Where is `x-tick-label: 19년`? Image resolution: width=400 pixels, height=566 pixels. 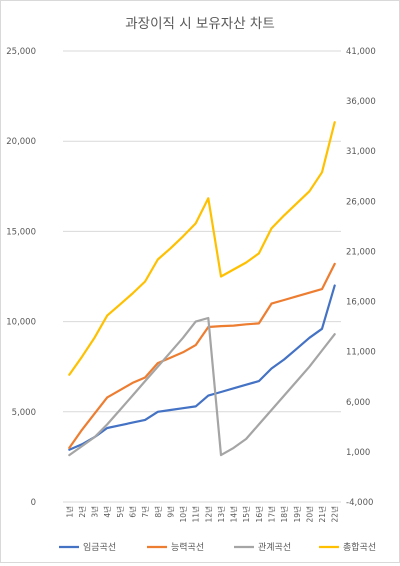
x-tick-label: 19년 is located at coordinates (297, 514).